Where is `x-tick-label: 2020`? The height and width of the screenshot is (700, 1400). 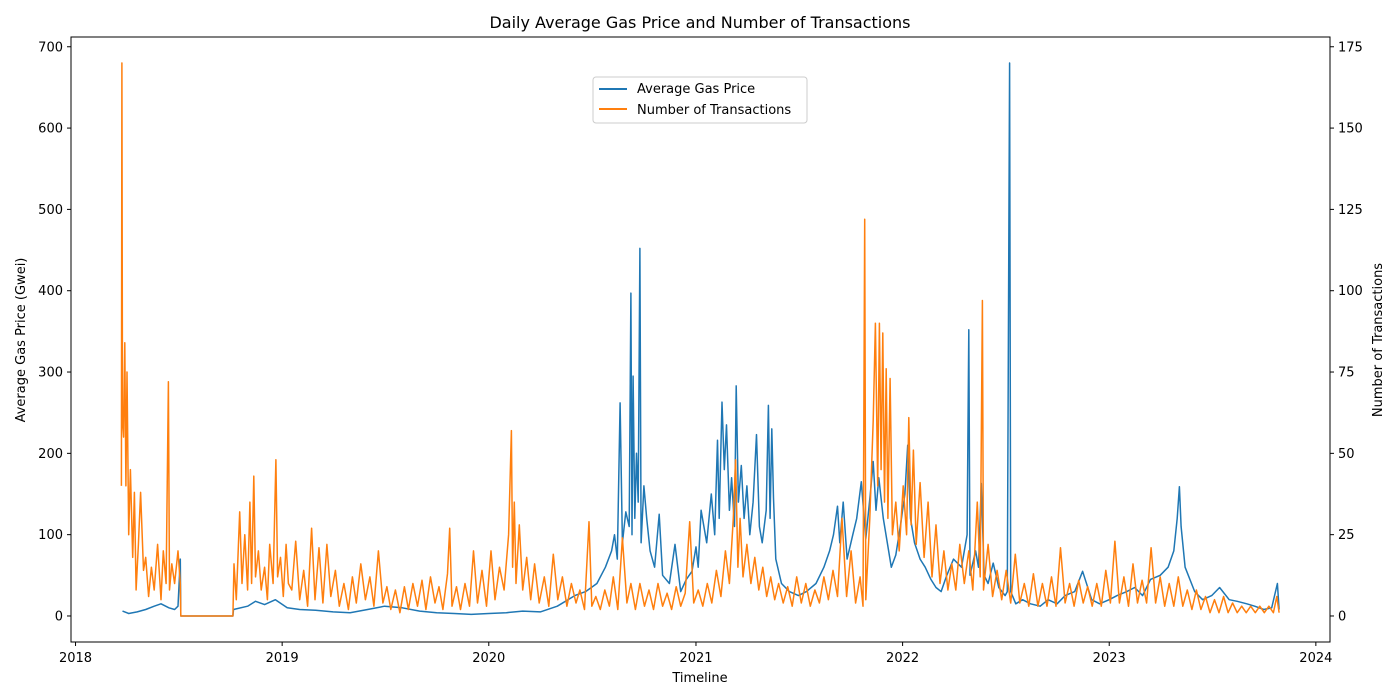 x-tick-label: 2020 is located at coordinates (488, 658).